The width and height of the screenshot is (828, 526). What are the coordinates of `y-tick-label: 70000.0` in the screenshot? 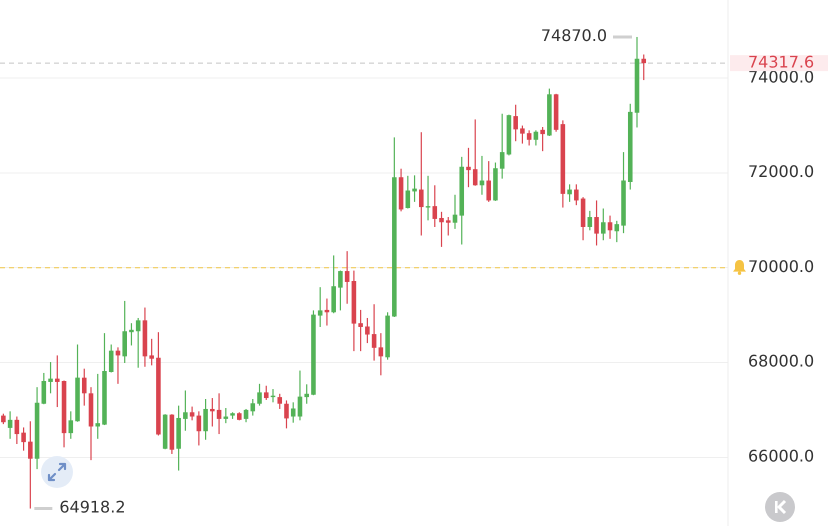 It's located at (781, 266).